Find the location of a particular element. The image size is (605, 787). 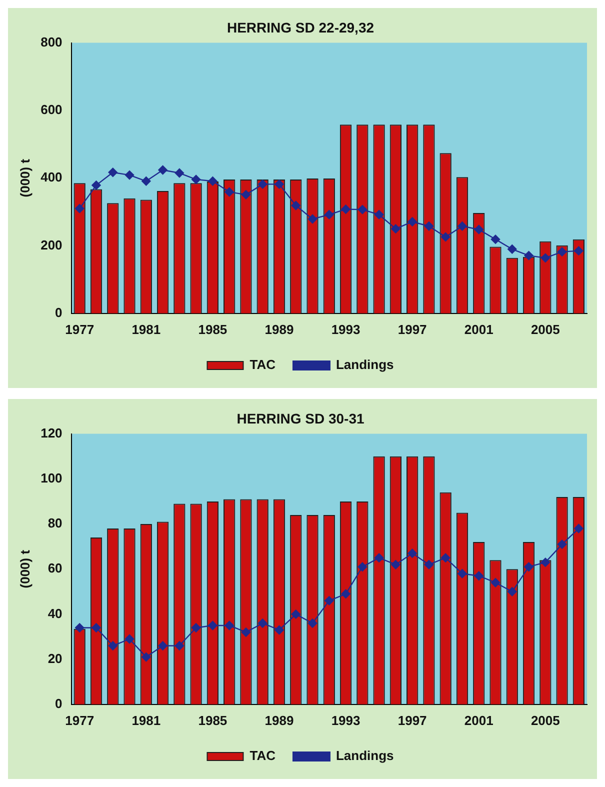

chart-title: HERRING SD 22-29,32 is located at coordinates (300, 27).